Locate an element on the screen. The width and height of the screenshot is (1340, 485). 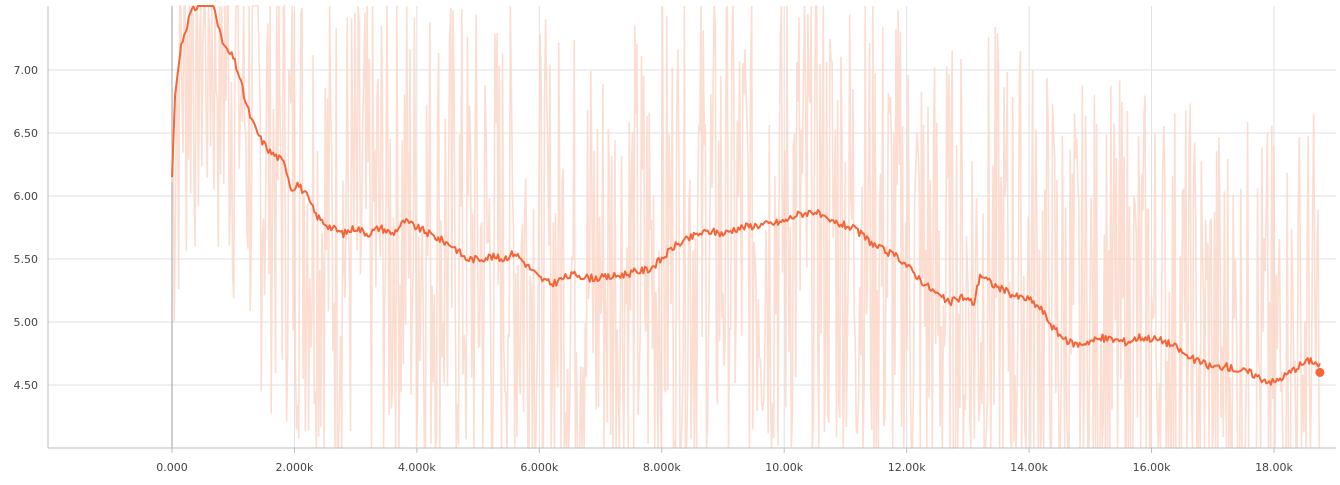
y-tick-label: 4.50 is located at coordinates (26, 385).